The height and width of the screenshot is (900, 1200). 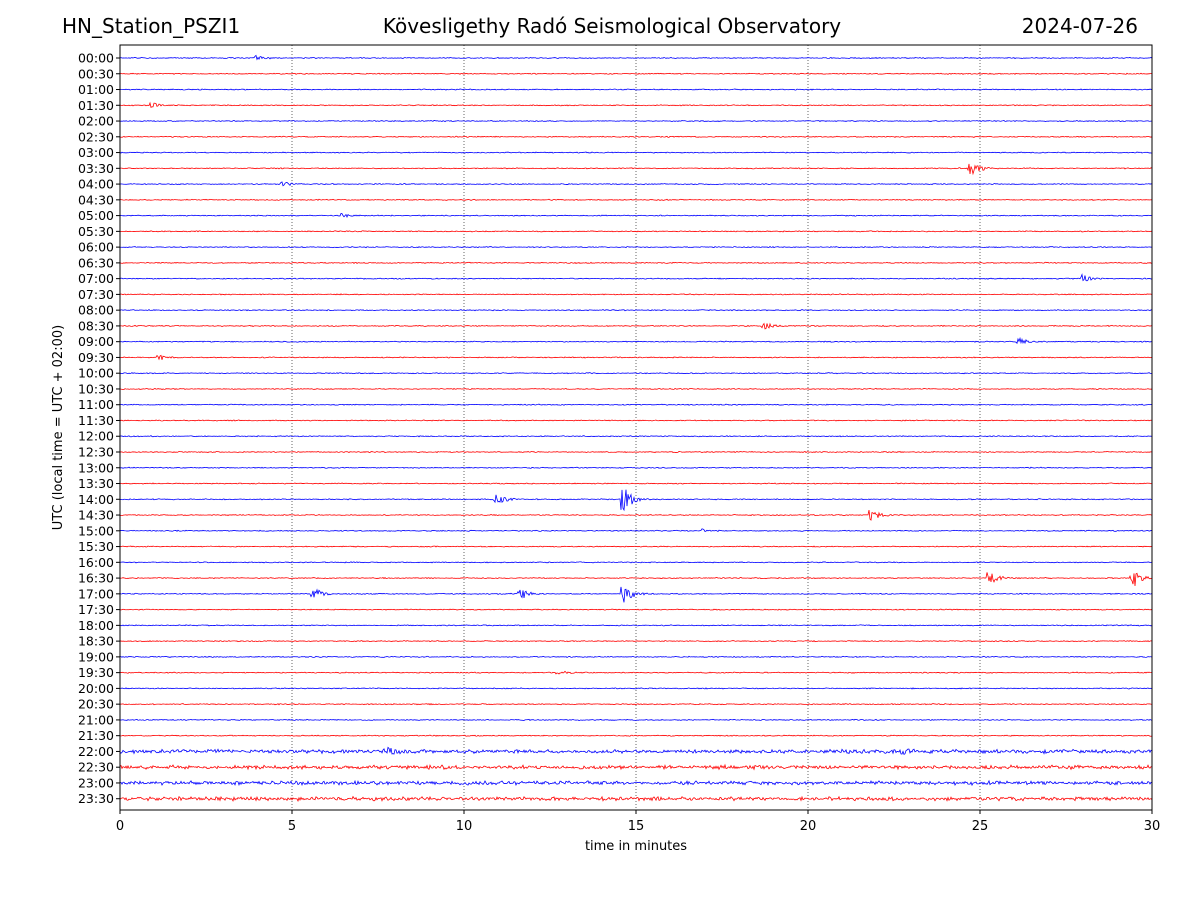 I want to click on x-tick-label: 25, so click(x=980, y=826).